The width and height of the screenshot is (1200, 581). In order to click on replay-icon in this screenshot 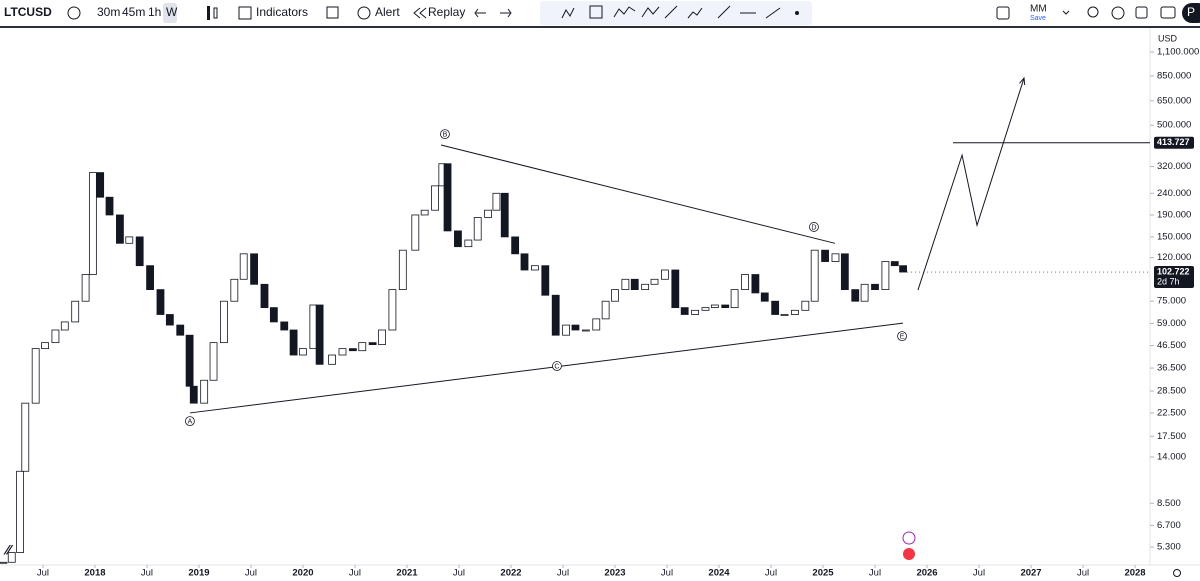, I will do `click(420, 13)`.